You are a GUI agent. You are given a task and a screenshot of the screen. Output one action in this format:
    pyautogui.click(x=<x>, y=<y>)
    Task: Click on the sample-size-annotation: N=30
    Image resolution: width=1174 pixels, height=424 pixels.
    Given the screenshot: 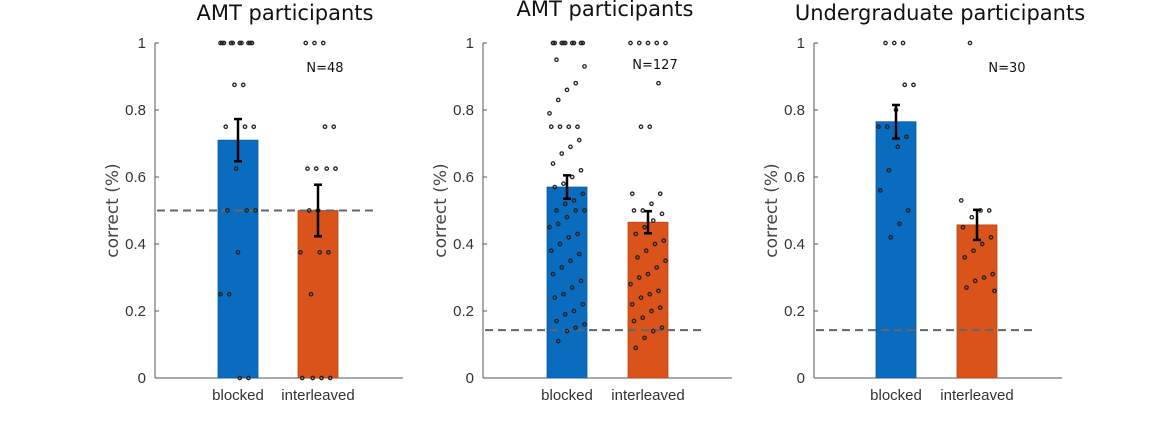 What is the action you would take?
    pyautogui.click(x=1006, y=68)
    